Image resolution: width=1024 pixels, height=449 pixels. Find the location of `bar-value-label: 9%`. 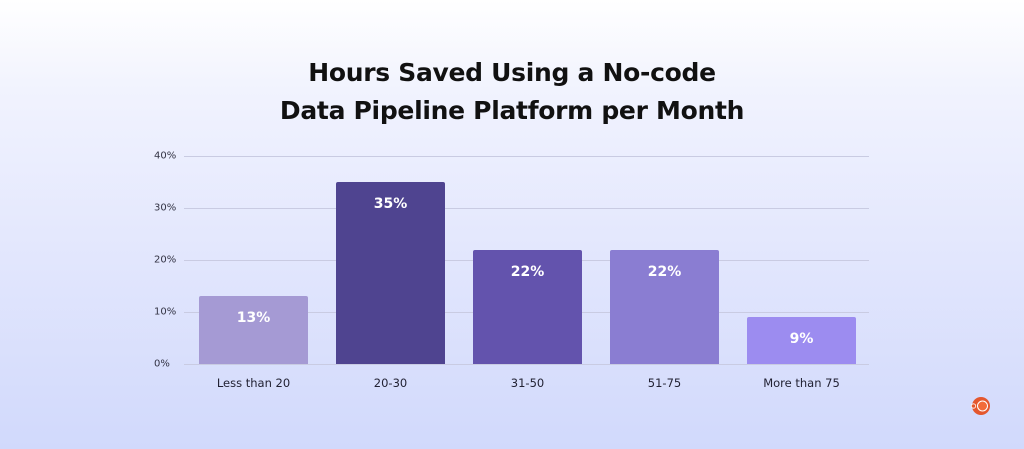

bar-value-label: 9% is located at coordinates (801, 339).